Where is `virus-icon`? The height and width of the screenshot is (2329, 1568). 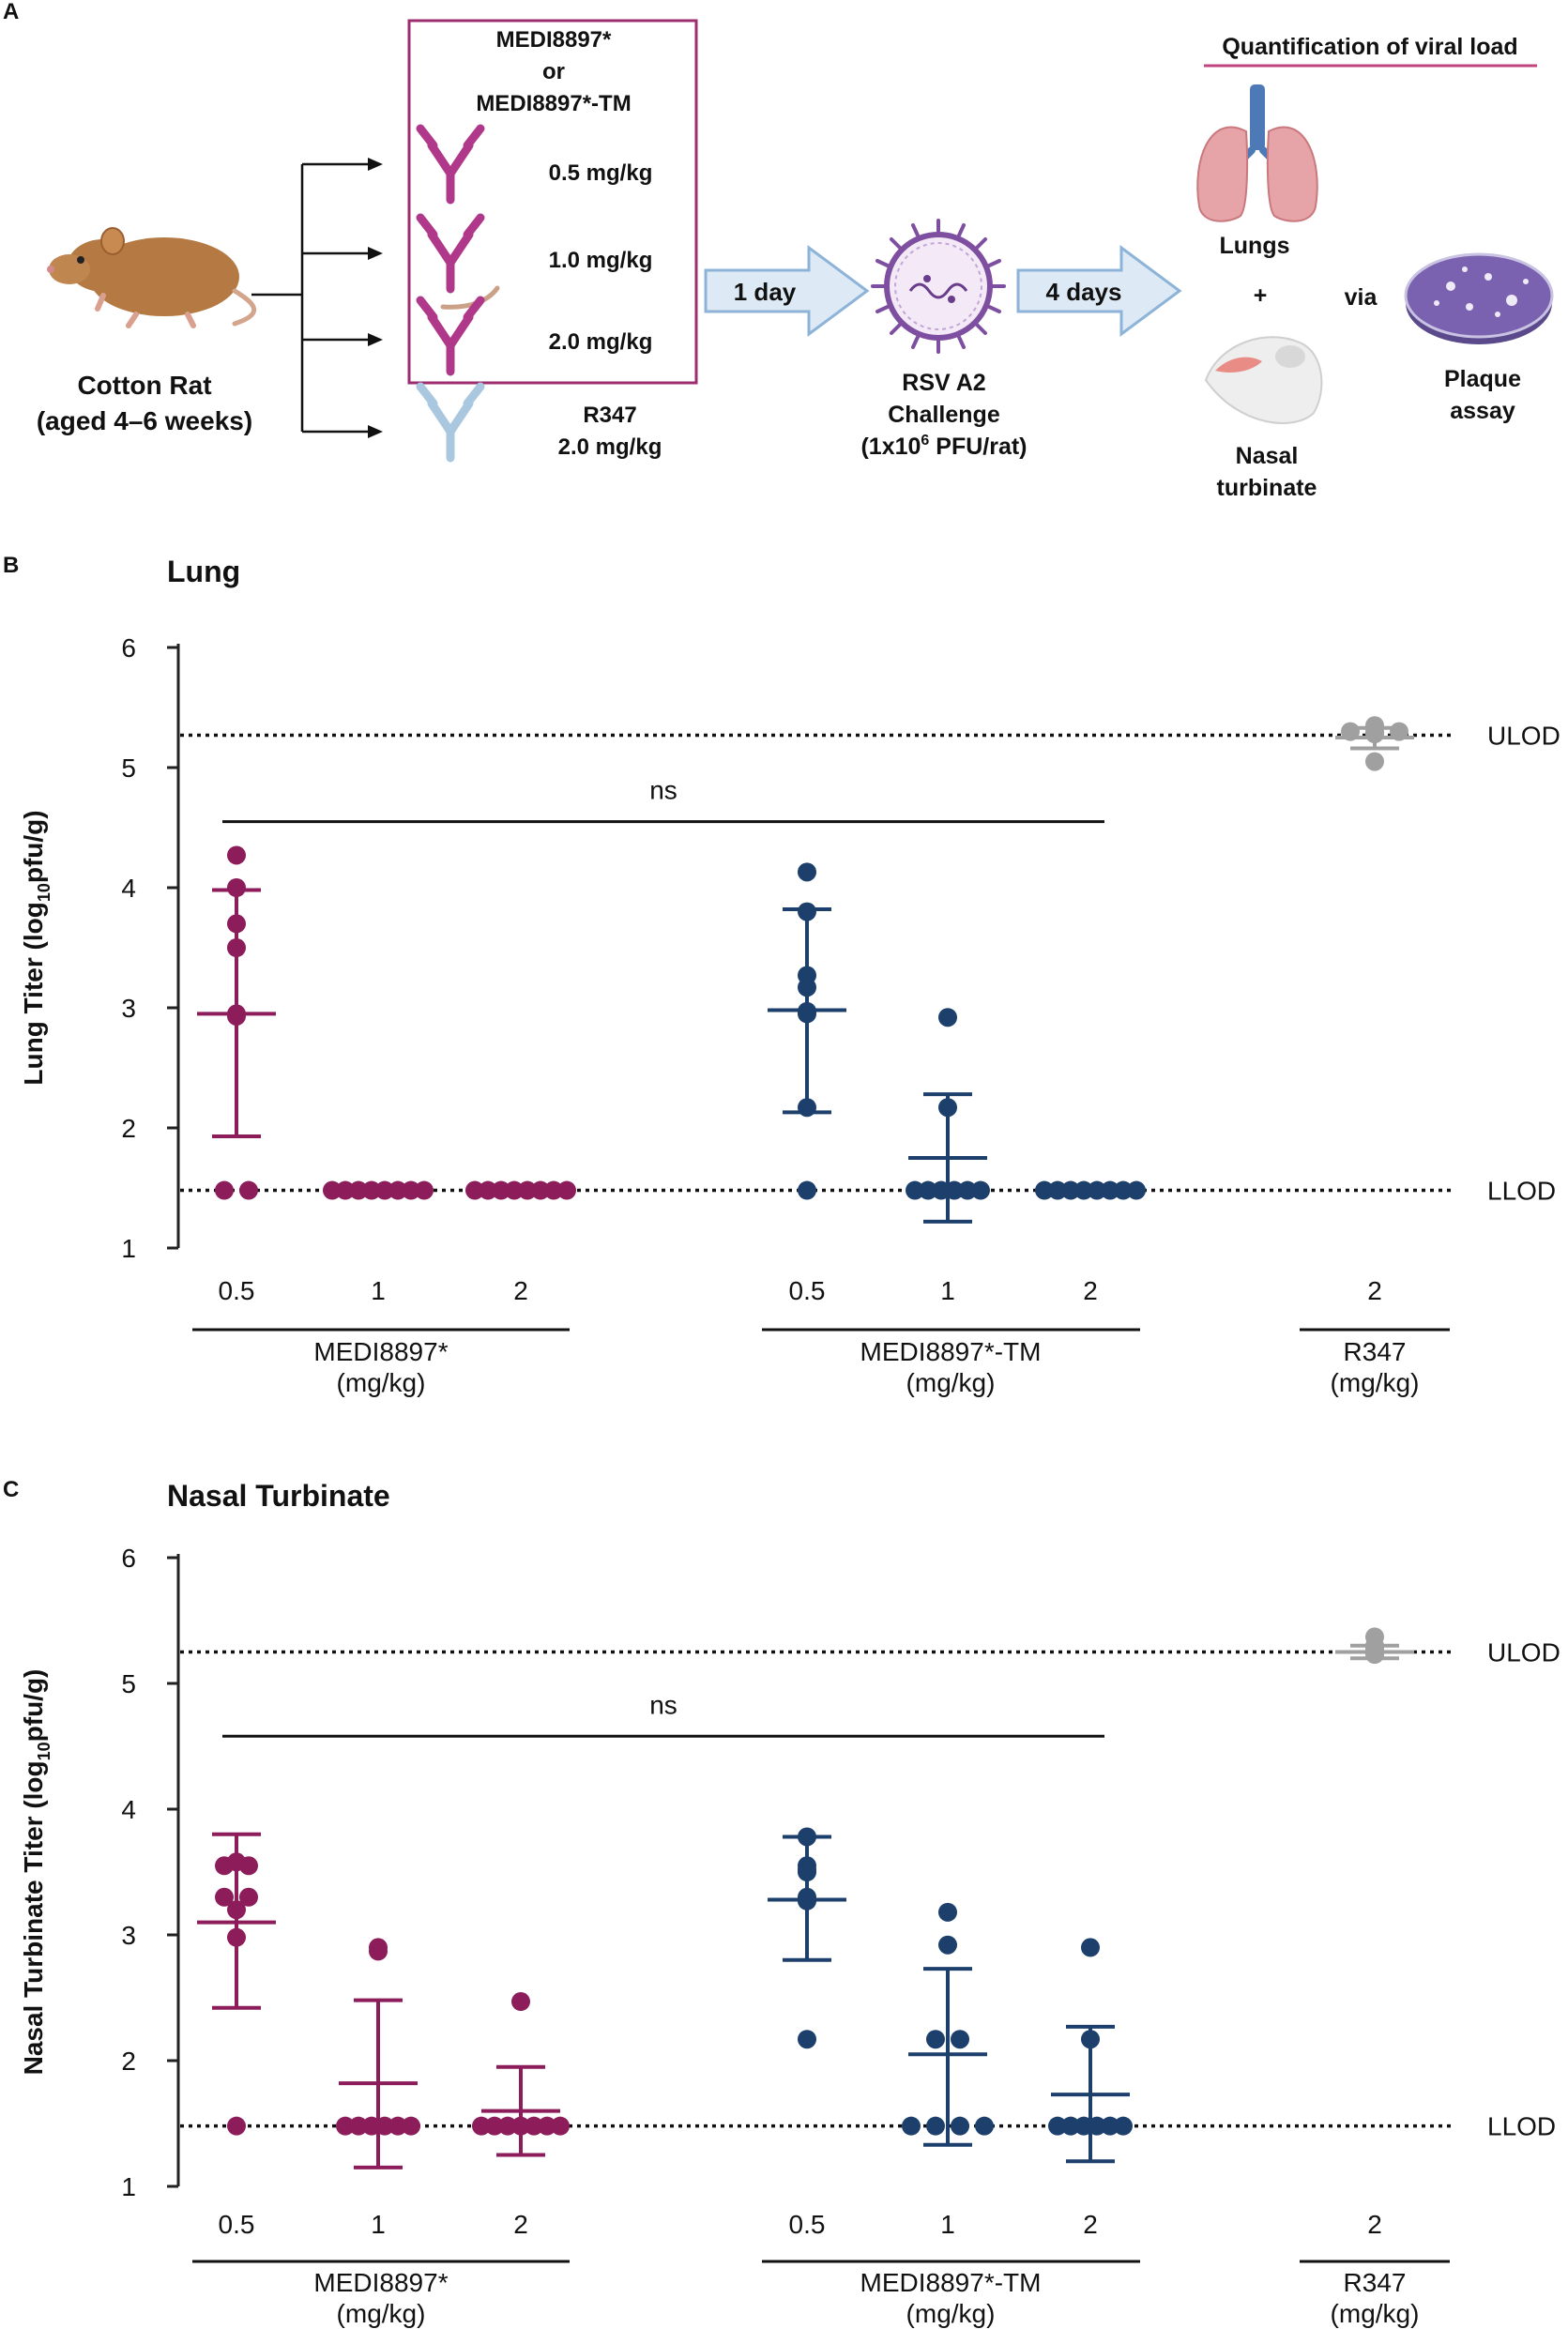 virus-icon is located at coordinates (938, 286).